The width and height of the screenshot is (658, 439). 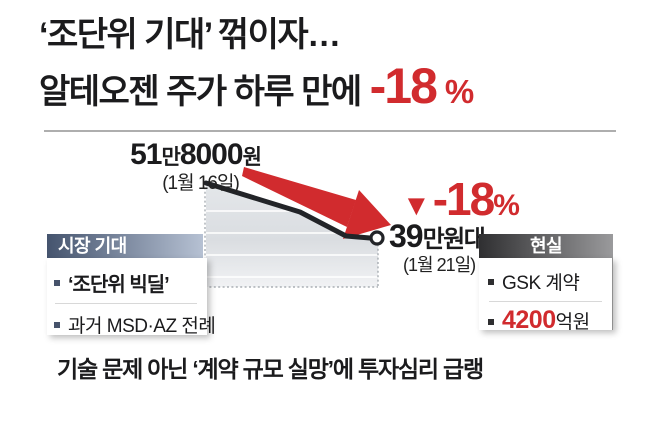 I want to click on market-expectation-box: 시장 기대 ‘조단위 빅딜’ 과거 MSD·AZ 전례, so click(x=131, y=285).